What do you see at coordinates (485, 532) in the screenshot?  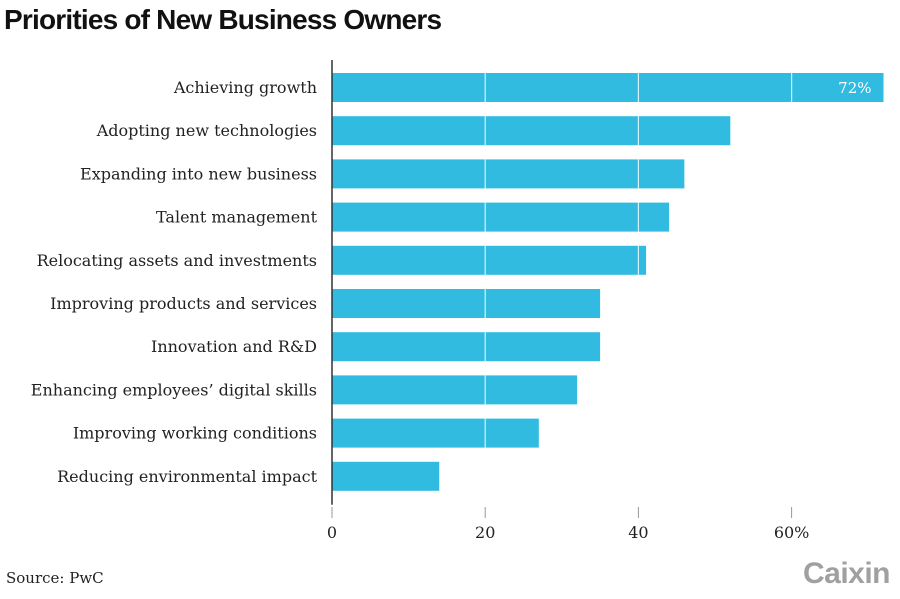 I see `x-tick-label: 20` at bounding box center [485, 532].